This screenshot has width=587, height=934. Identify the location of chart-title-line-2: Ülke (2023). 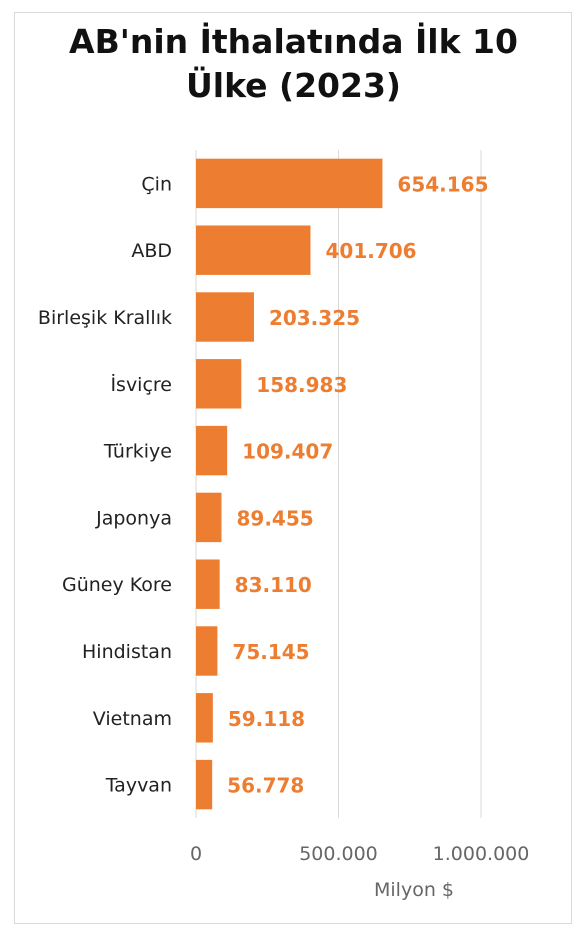
(293, 85).